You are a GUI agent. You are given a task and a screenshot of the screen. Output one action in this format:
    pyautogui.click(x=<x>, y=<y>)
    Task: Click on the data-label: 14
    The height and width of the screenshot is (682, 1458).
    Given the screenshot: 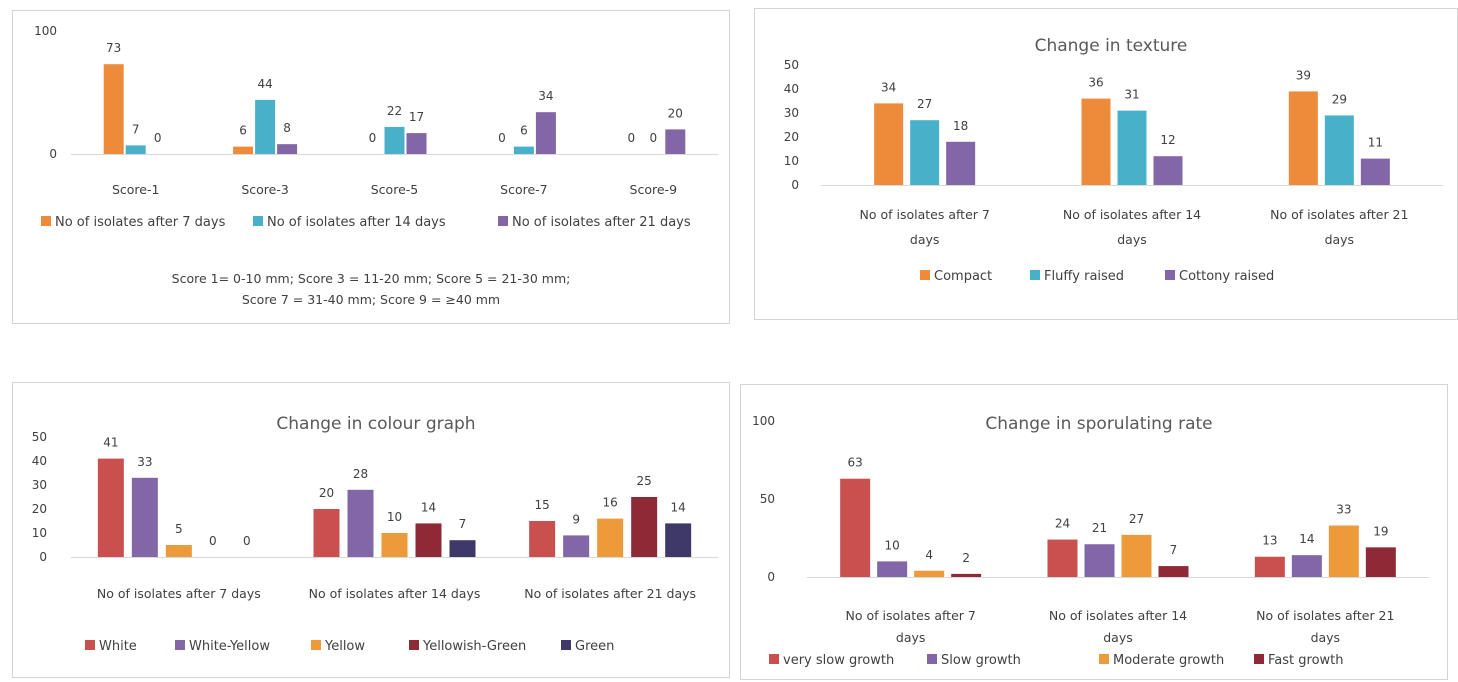 What is the action you would take?
    pyautogui.click(x=428, y=507)
    